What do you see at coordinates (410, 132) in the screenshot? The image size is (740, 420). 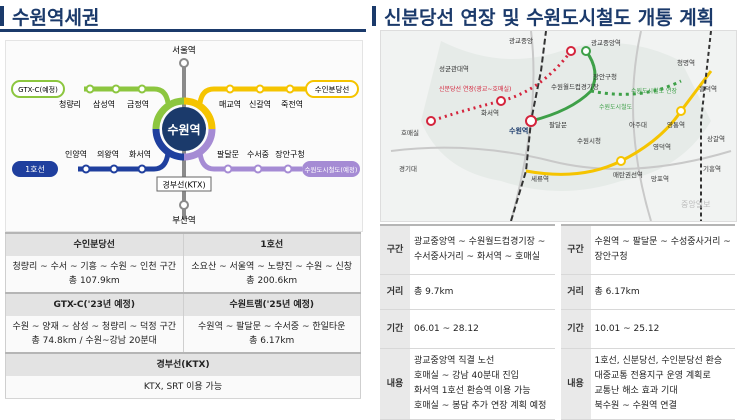 I see `map-label-homaesil: 호매실` at bounding box center [410, 132].